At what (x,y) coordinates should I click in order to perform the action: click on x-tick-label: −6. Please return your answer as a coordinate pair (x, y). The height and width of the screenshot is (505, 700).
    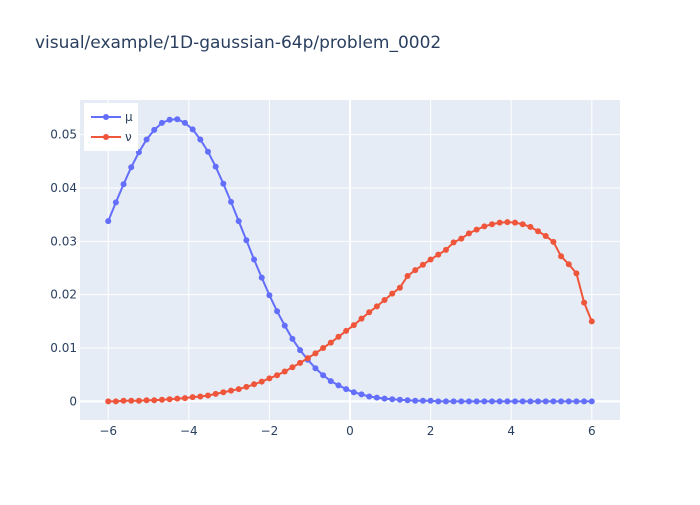
    Looking at the image, I should click on (108, 431).